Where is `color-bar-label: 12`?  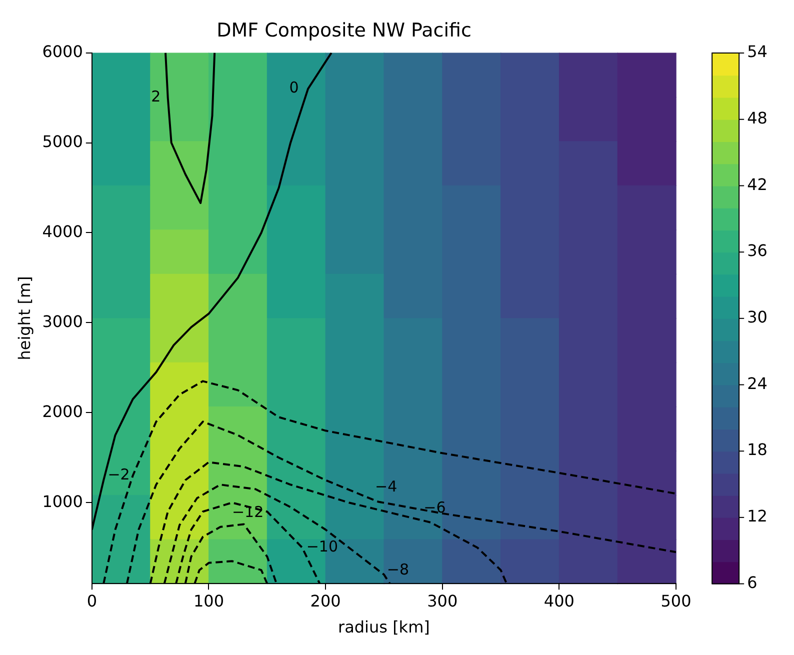
color-bar-label: 12 is located at coordinates (757, 516).